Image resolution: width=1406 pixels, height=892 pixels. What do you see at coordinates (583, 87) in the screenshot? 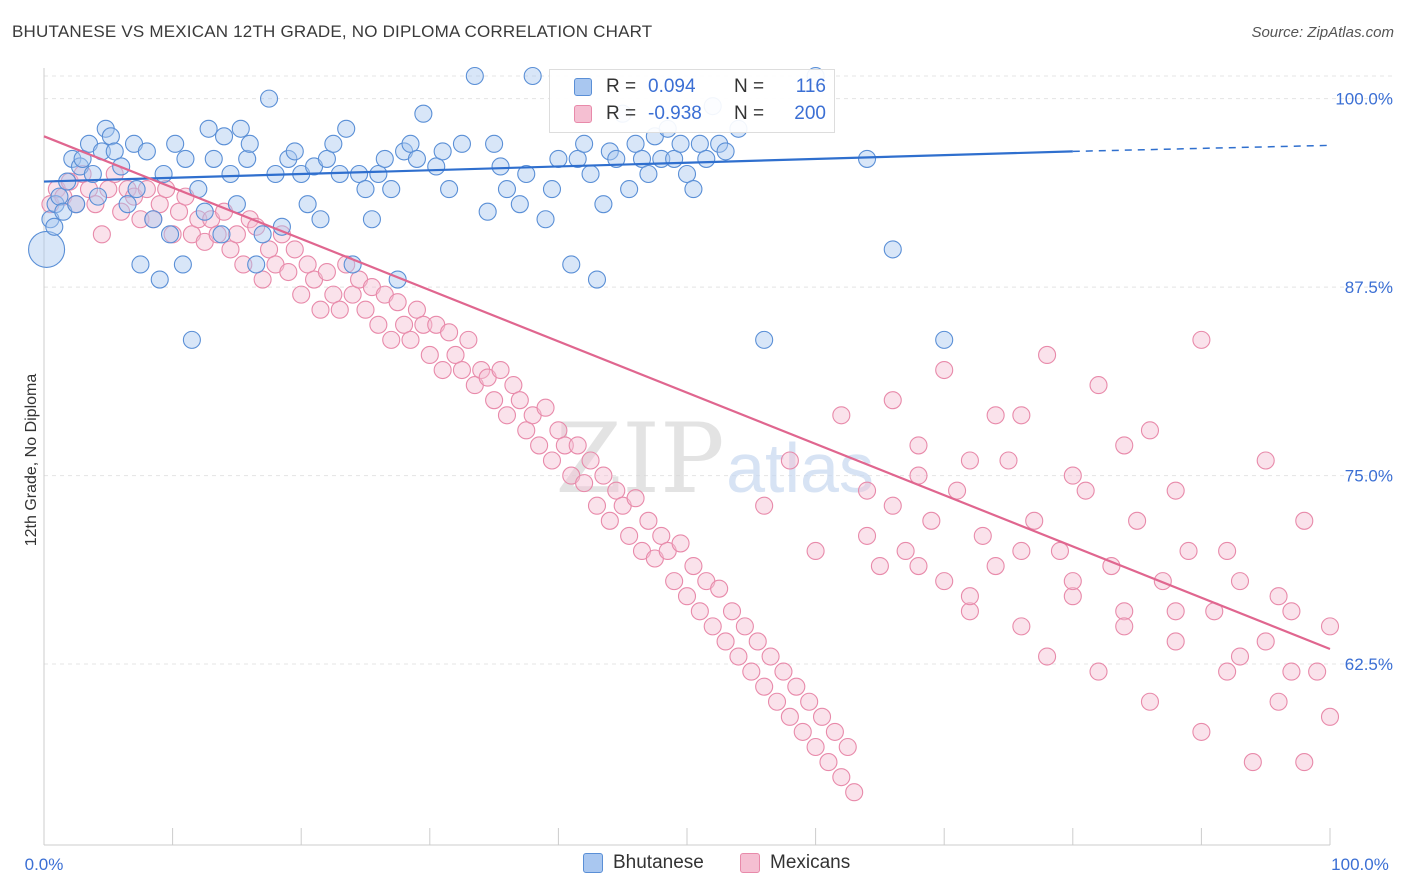
I see `bhutanese-swatch` at bounding box center [583, 87].